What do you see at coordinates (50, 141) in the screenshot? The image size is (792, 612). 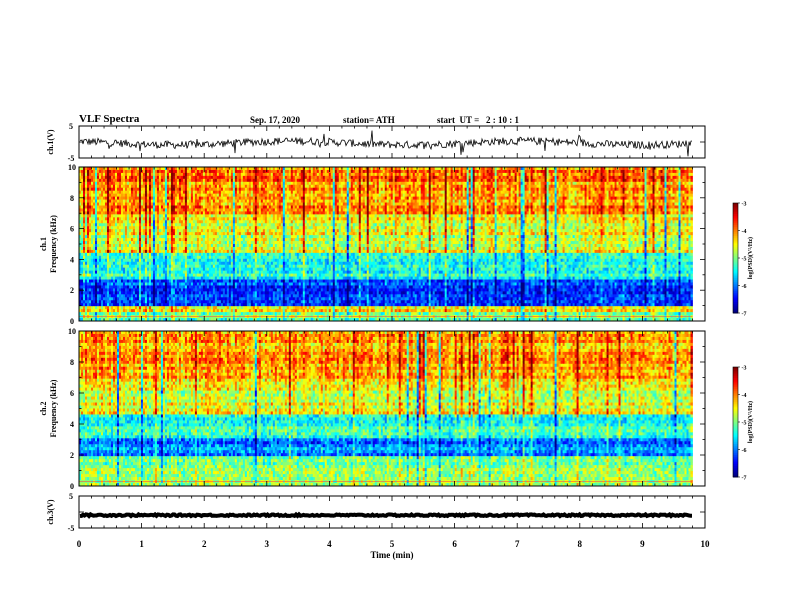 I see `y-axis-label: ch.1(V)` at bounding box center [50, 141].